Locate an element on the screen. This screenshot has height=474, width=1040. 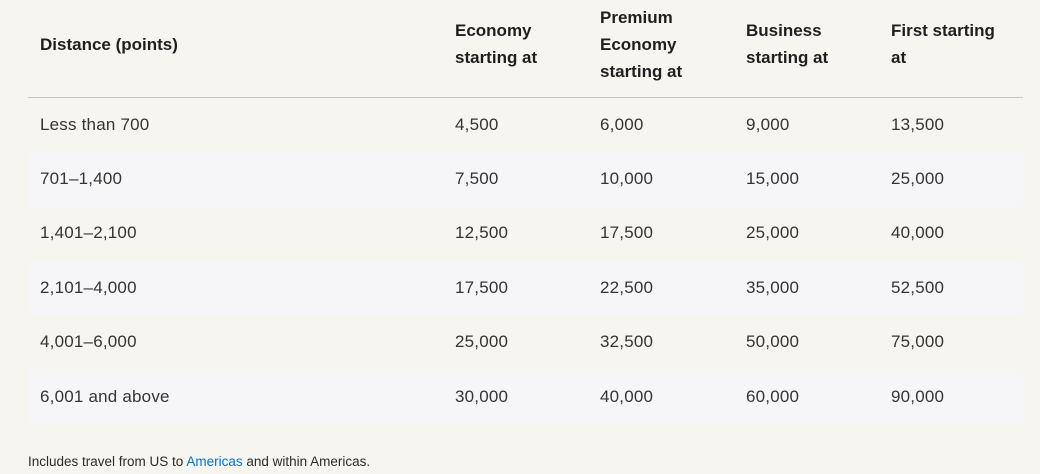
column-header-label: Premium Economy starting at is located at coordinates (641, 44).